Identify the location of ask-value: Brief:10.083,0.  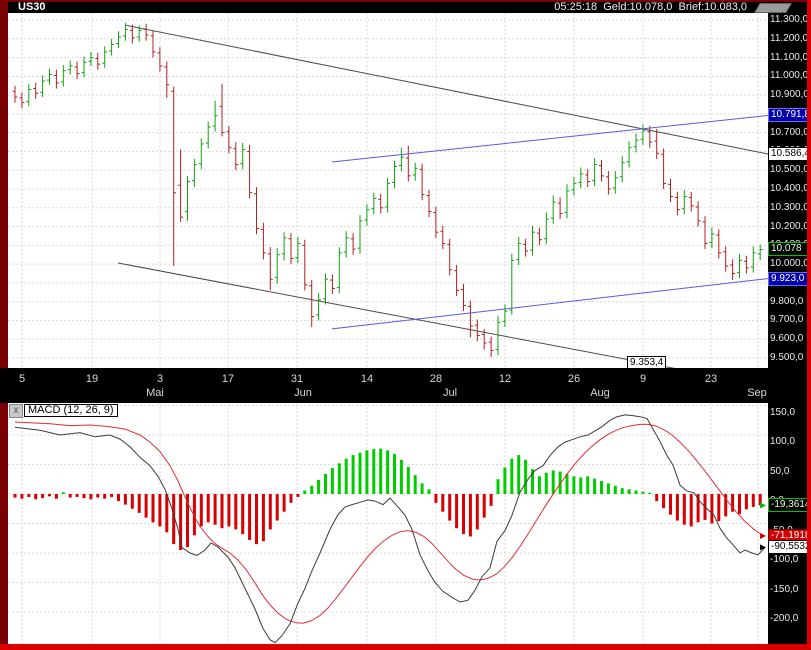
(713, 7).